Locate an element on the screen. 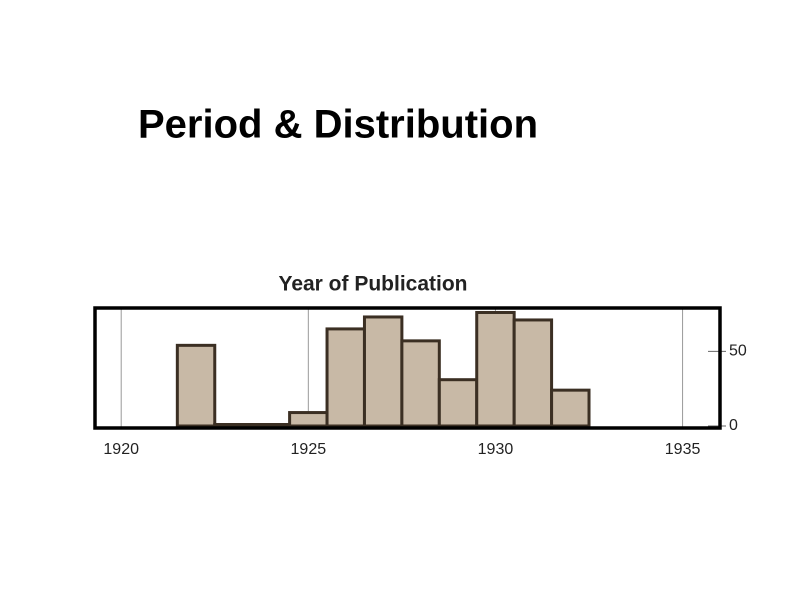 This screenshot has height=595, width=794. x-tick-label: 1930 is located at coordinates (496, 449).